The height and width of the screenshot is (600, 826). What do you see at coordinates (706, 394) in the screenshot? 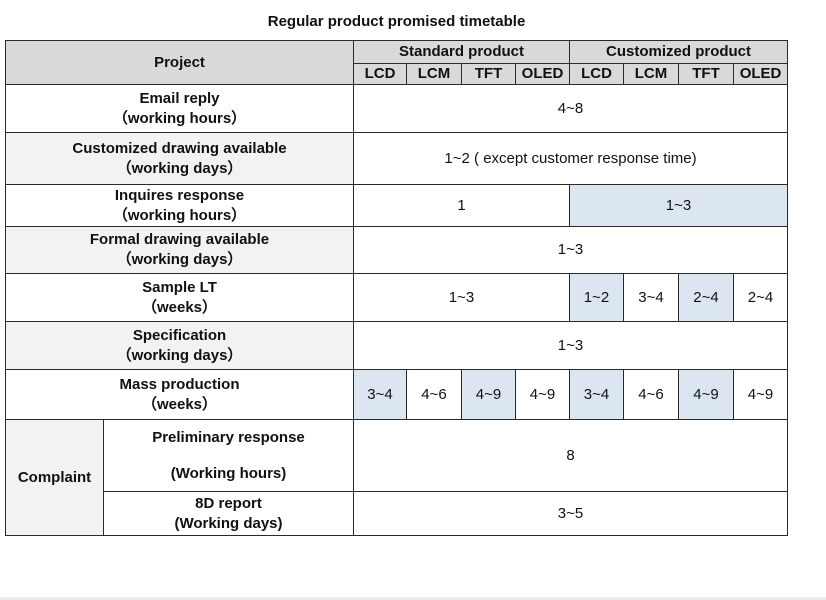
I see `mass-cust-tft-value: 4~9` at bounding box center [706, 394].